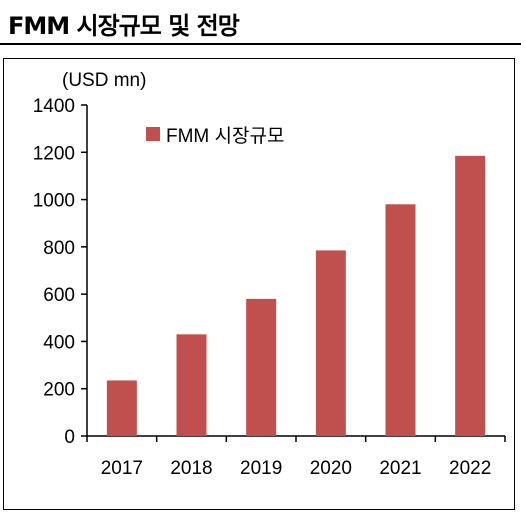 This screenshot has height=524, width=525. I want to click on bar-2018, so click(191, 385).